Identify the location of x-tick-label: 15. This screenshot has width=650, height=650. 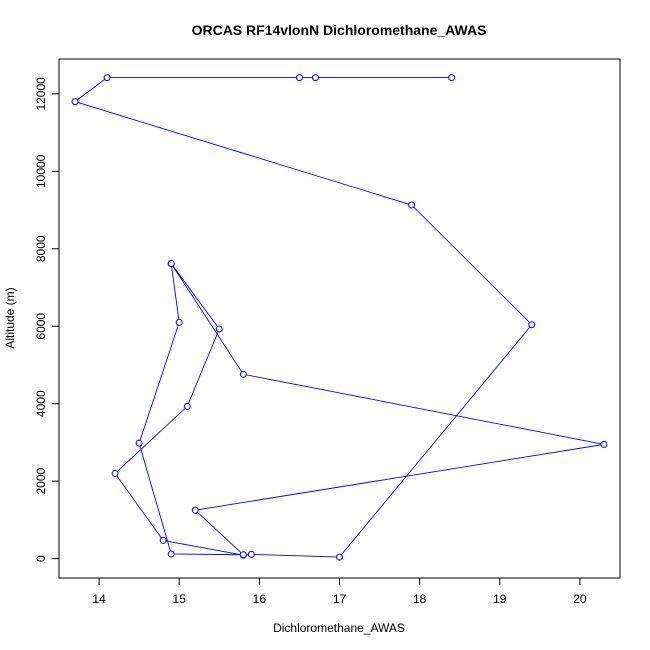
(180, 599).